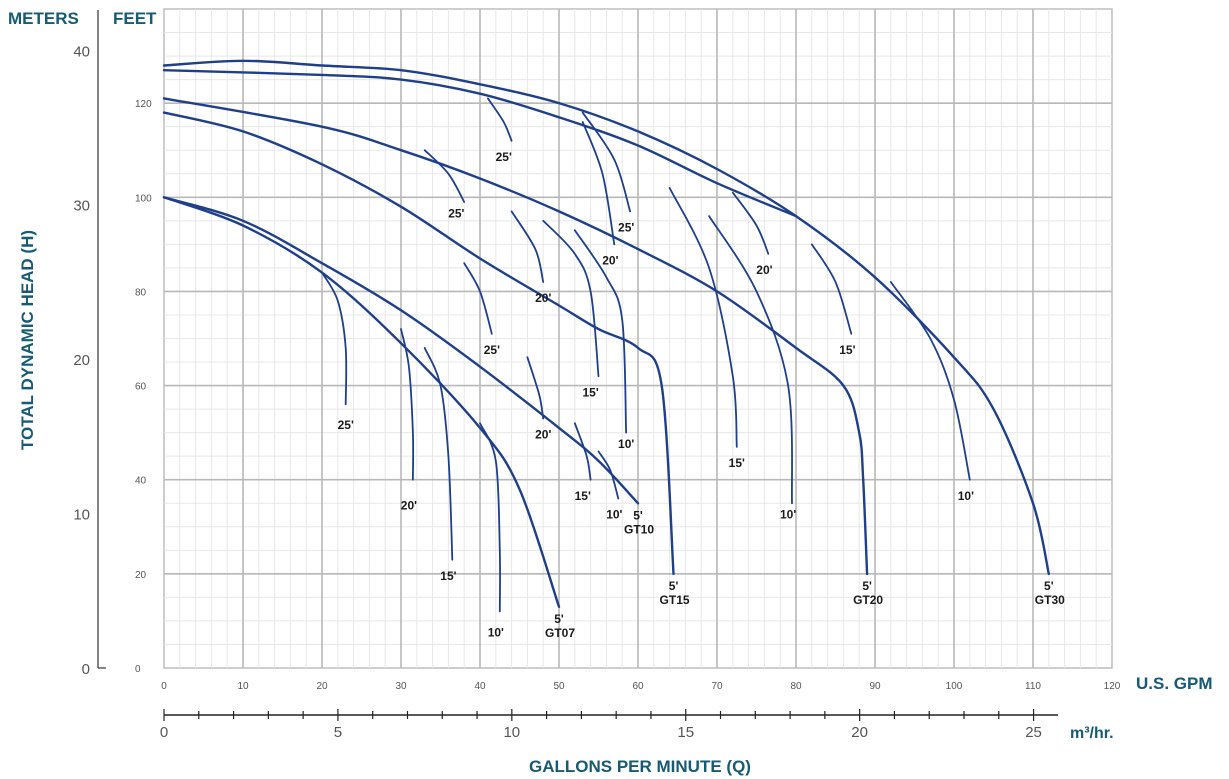 Image resolution: width=1229 pixels, height=779 pixels. Describe the element at coordinates (511, 732) in the screenshot. I see `m3-tick-label: 10` at that location.